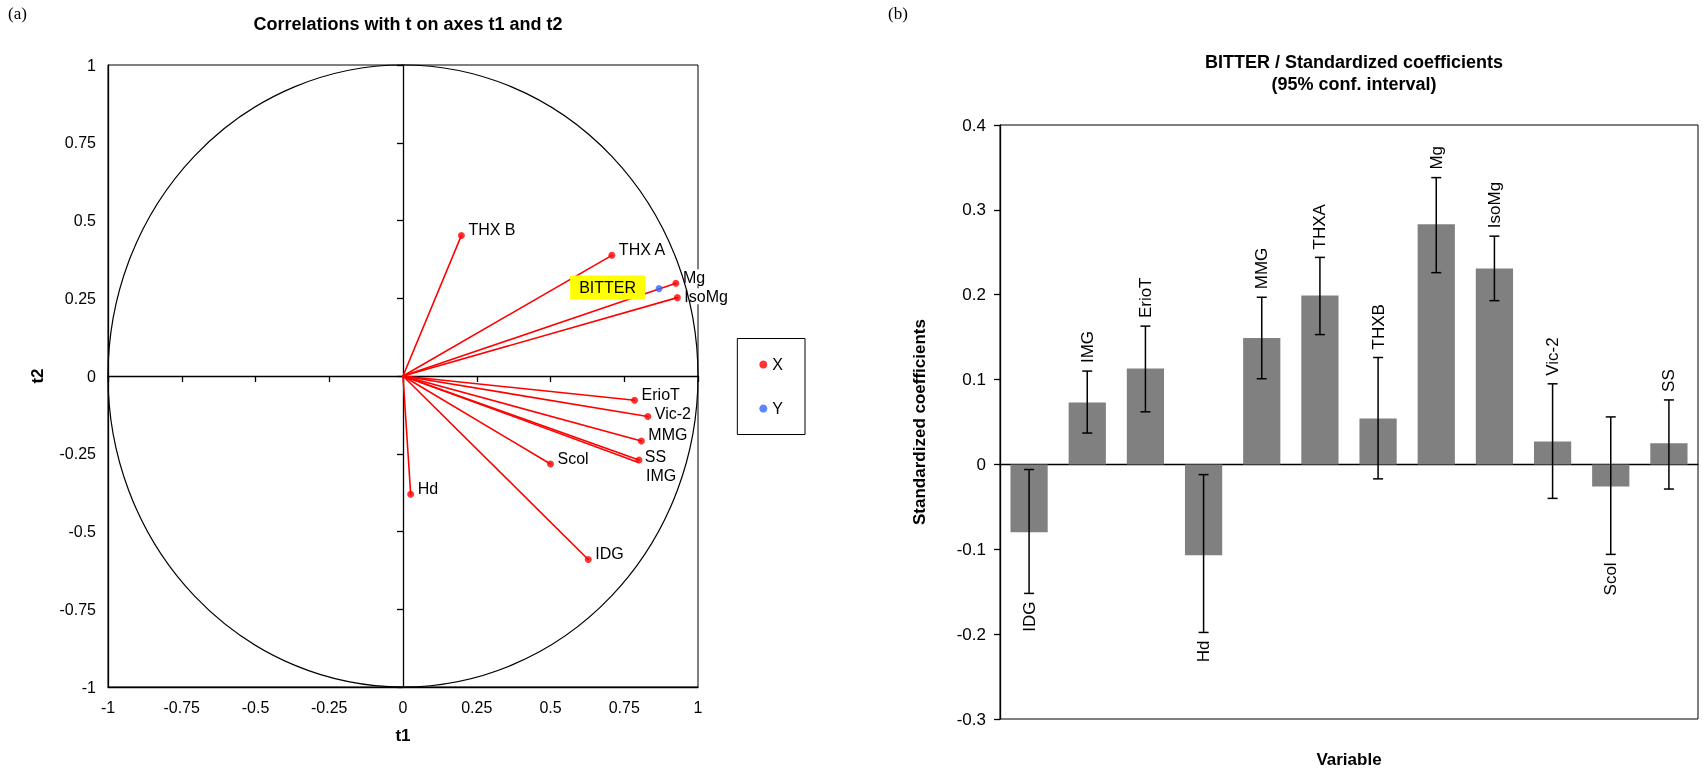 This screenshot has height=773, width=1703. What do you see at coordinates (403, 707) in the screenshot?
I see `x-tick-label: 0` at bounding box center [403, 707].